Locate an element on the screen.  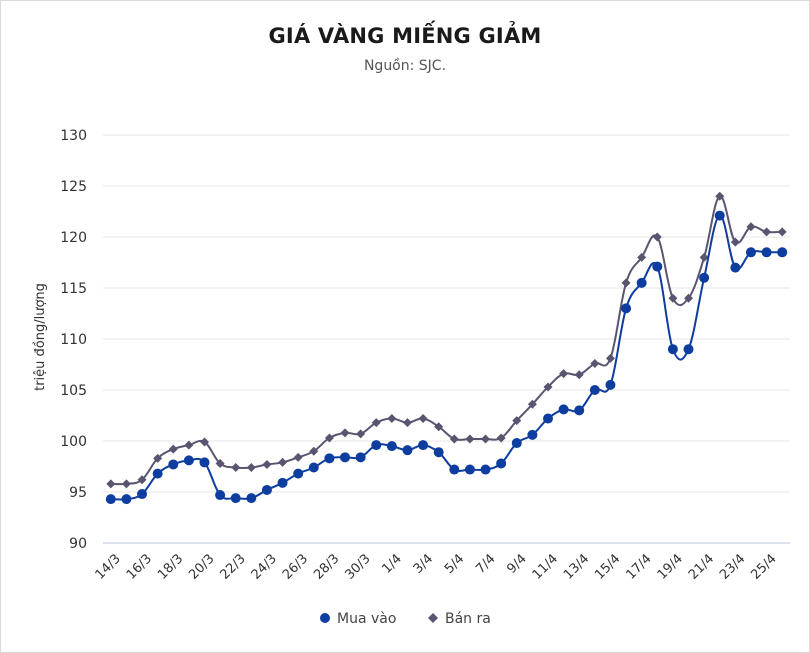
y-axis-label: triệu đồng/lượng is located at coordinates (40, 337).